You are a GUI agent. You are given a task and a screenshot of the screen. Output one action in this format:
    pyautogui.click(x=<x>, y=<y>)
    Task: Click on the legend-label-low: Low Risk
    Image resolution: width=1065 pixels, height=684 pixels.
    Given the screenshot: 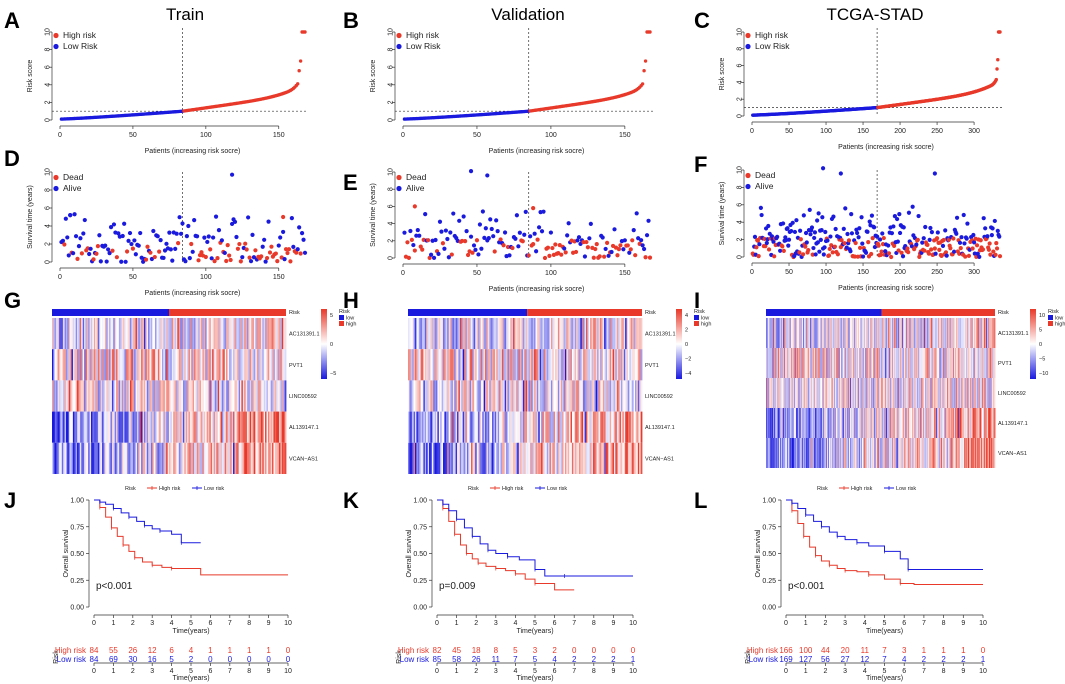 What is the action you would take?
    pyautogui.click(x=772, y=46)
    